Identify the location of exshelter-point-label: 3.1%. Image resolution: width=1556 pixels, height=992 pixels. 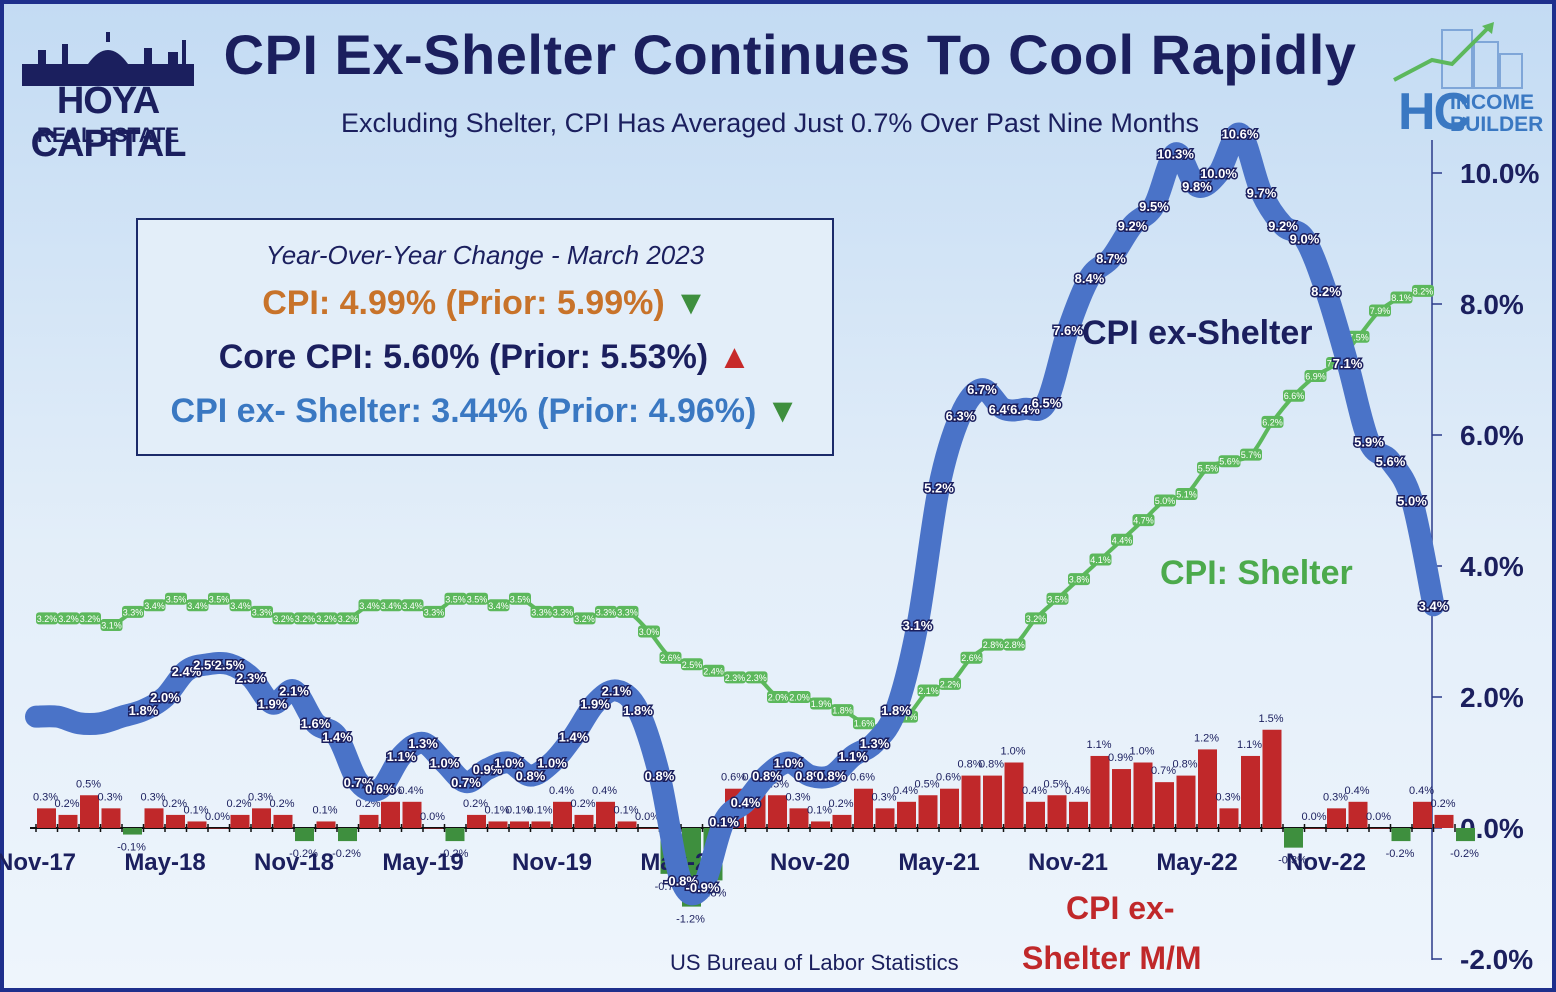
(918, 625).